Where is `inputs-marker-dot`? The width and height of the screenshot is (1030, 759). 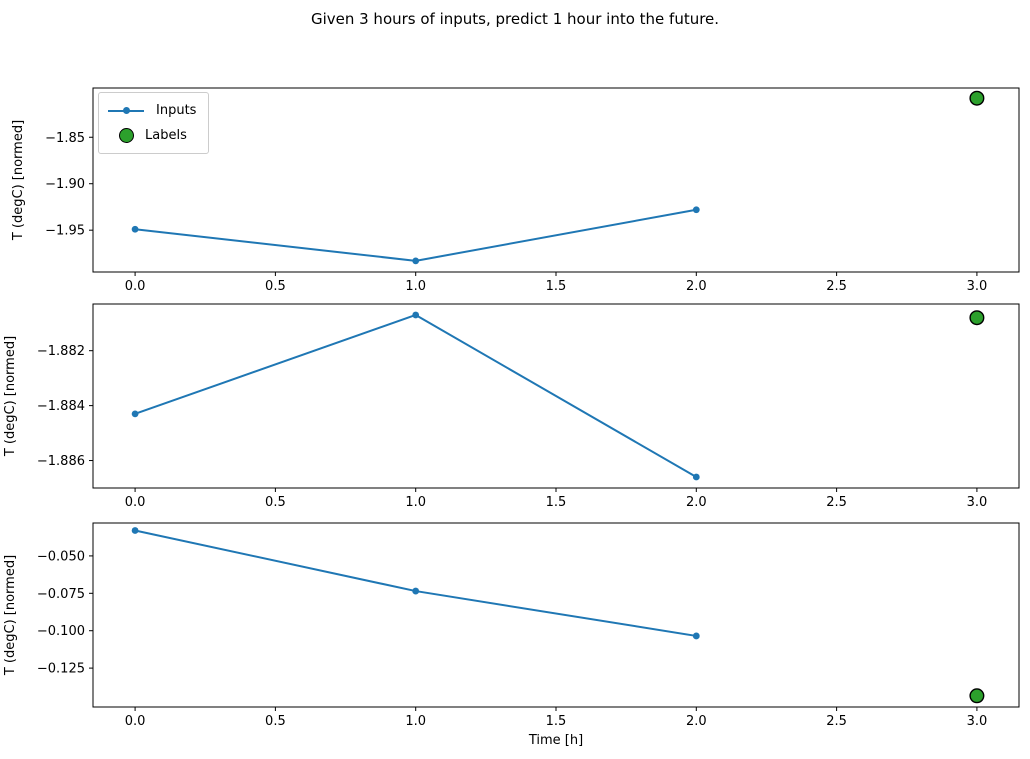
inputs-marker-dot is located at coordinates (126, 110).